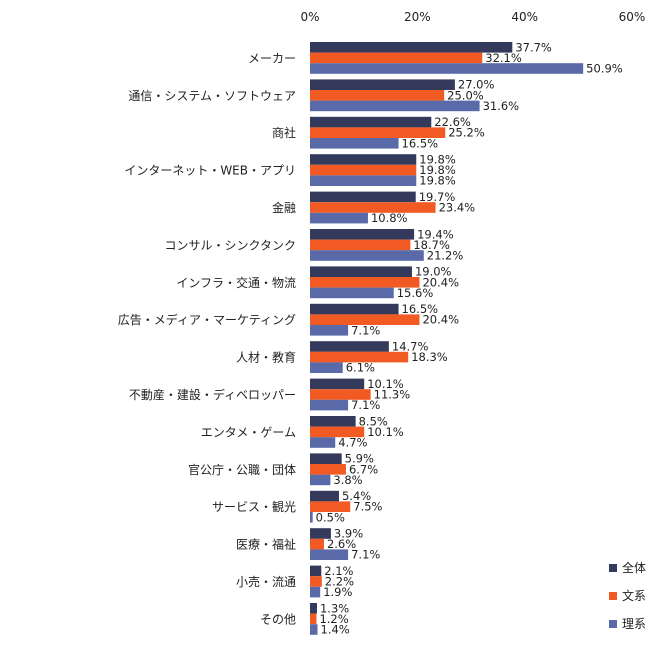 The width and height of the screenshot is (668, 651). Describe the element at coordinates (266, 581) in the screenshot. I see `category-label: 小売・流通` at that location.